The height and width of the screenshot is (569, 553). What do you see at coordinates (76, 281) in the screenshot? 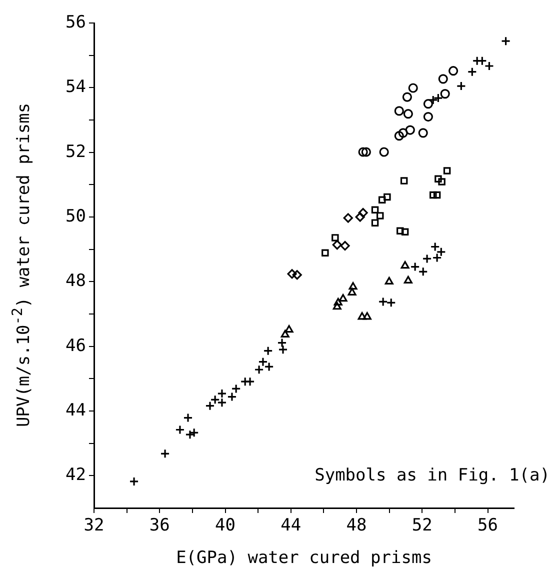
I see `y-tick-label: 48` at bounding box center [76, 281].